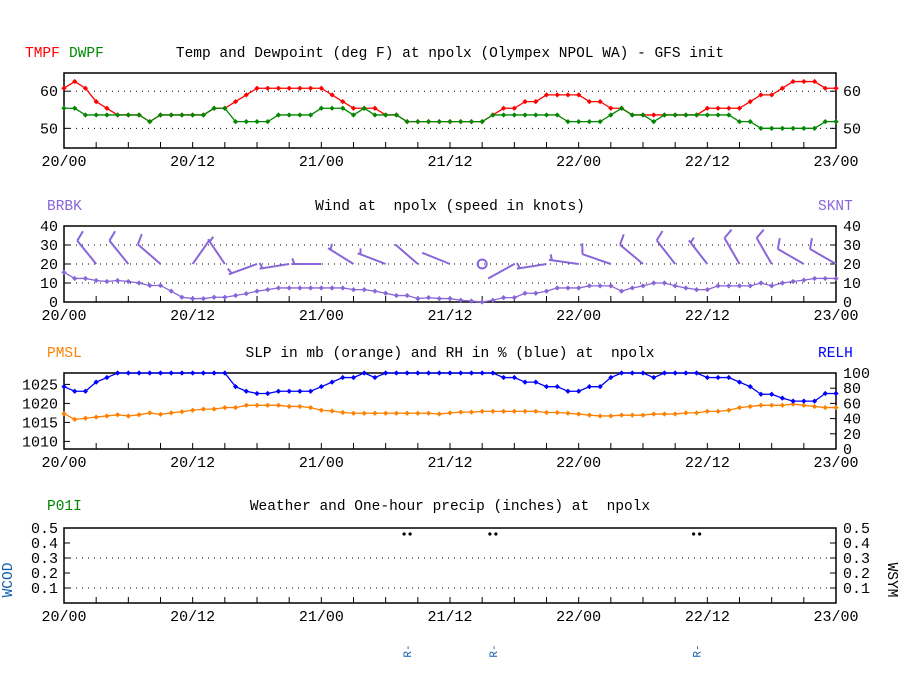 This screenshot has height=700, width=900. Describe the element at coordinates (64, 354) in the screenshot. I see `pmsl-label: PMSL` at that location.